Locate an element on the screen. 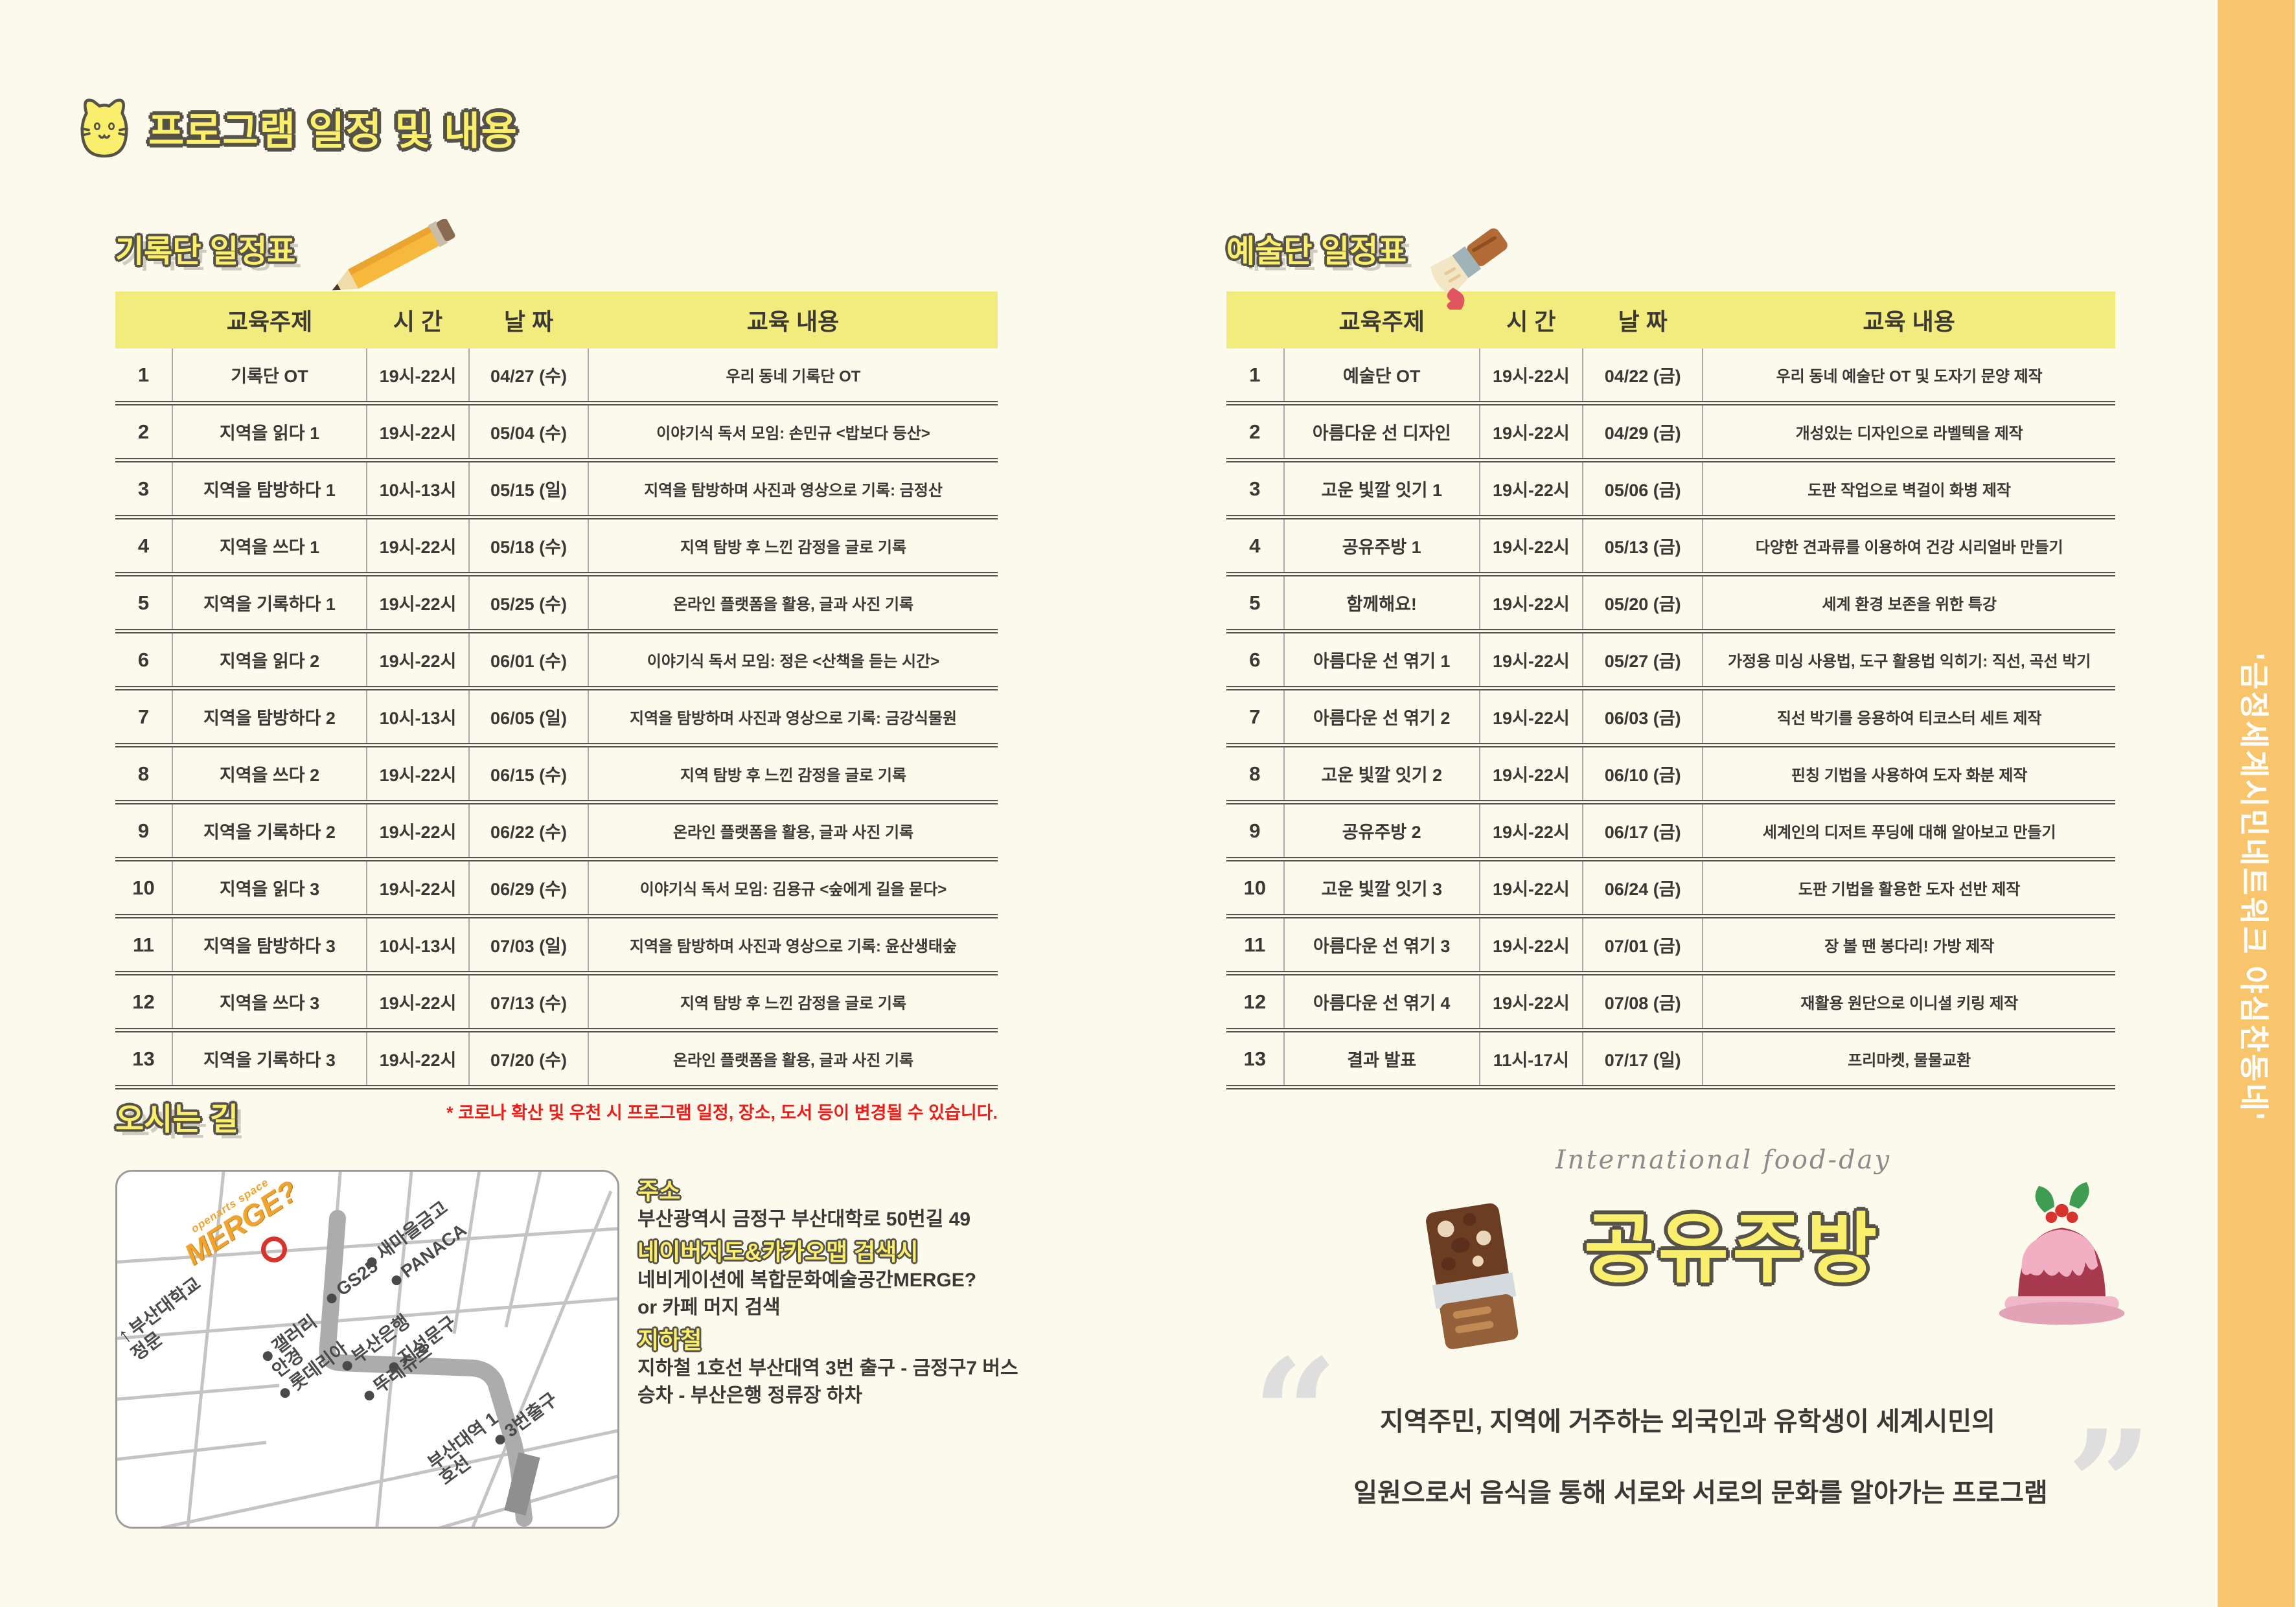 Image resolution: width=2296 pixels, height=1607 pixels. cell-date: 06/05 (일) is located at coordinates (528, 716).